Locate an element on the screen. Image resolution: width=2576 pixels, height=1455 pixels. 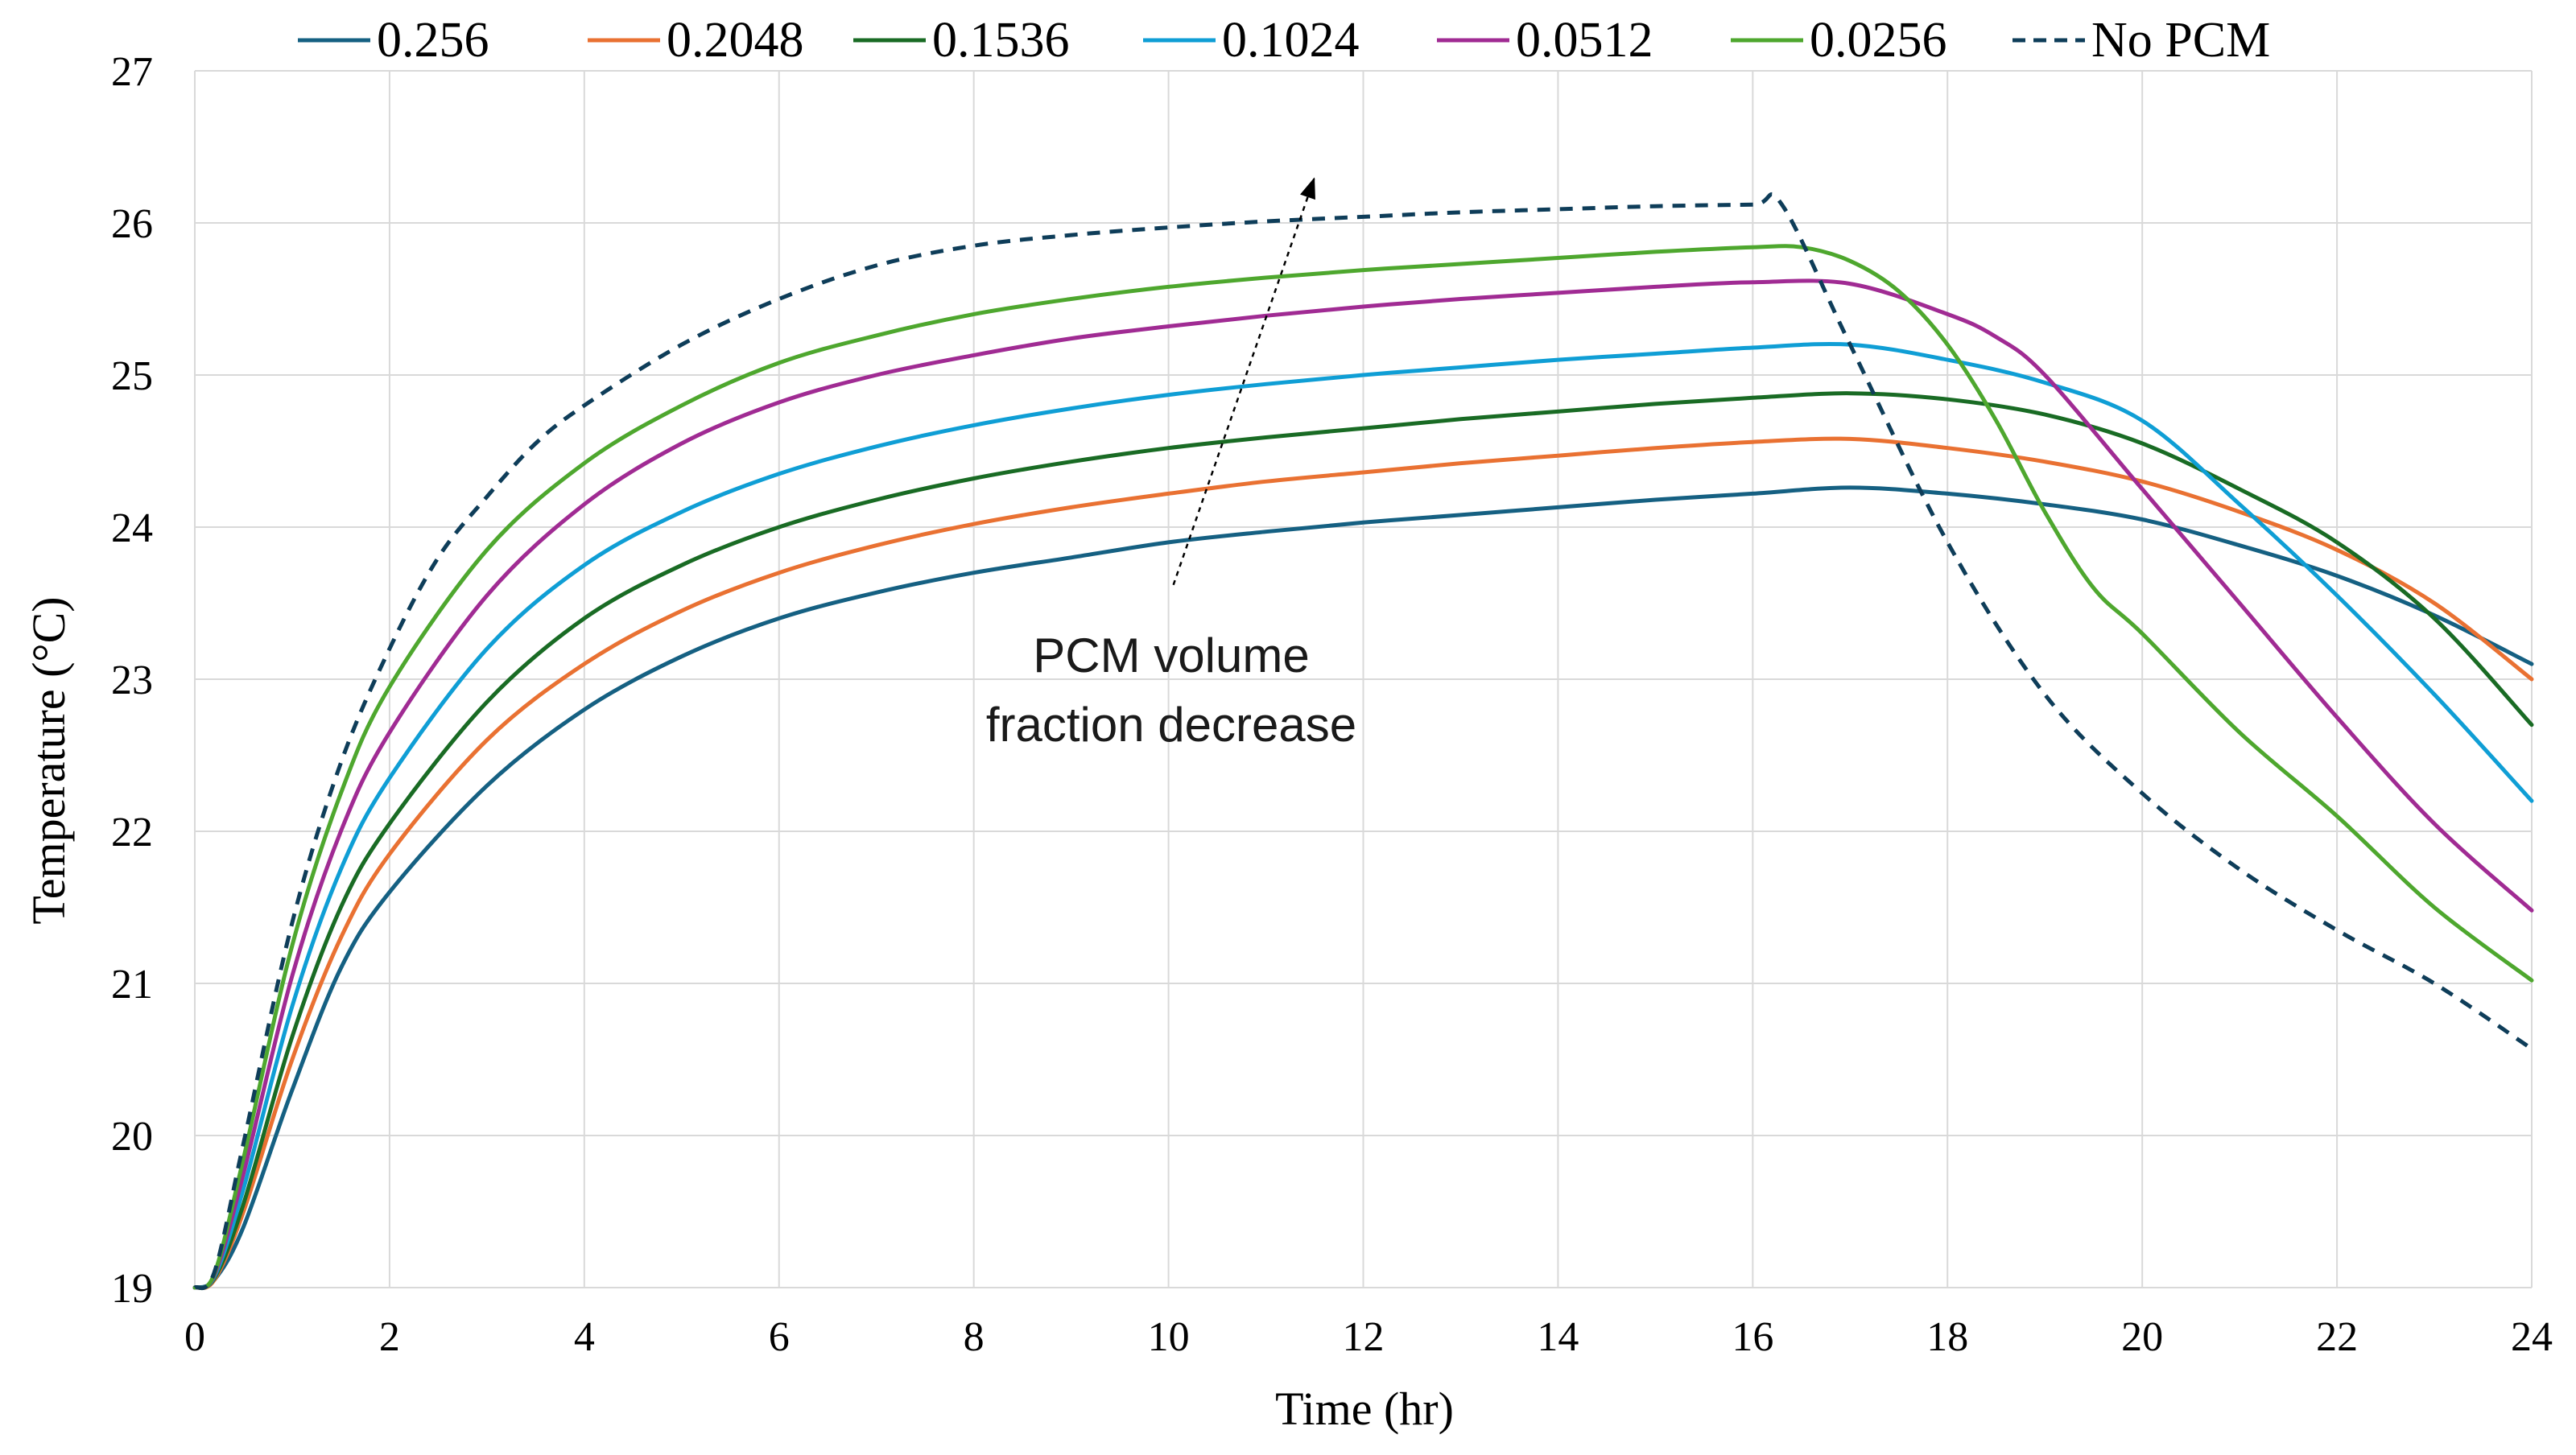
x-tick-label: 18 is located at coordinates (1947, 1337).